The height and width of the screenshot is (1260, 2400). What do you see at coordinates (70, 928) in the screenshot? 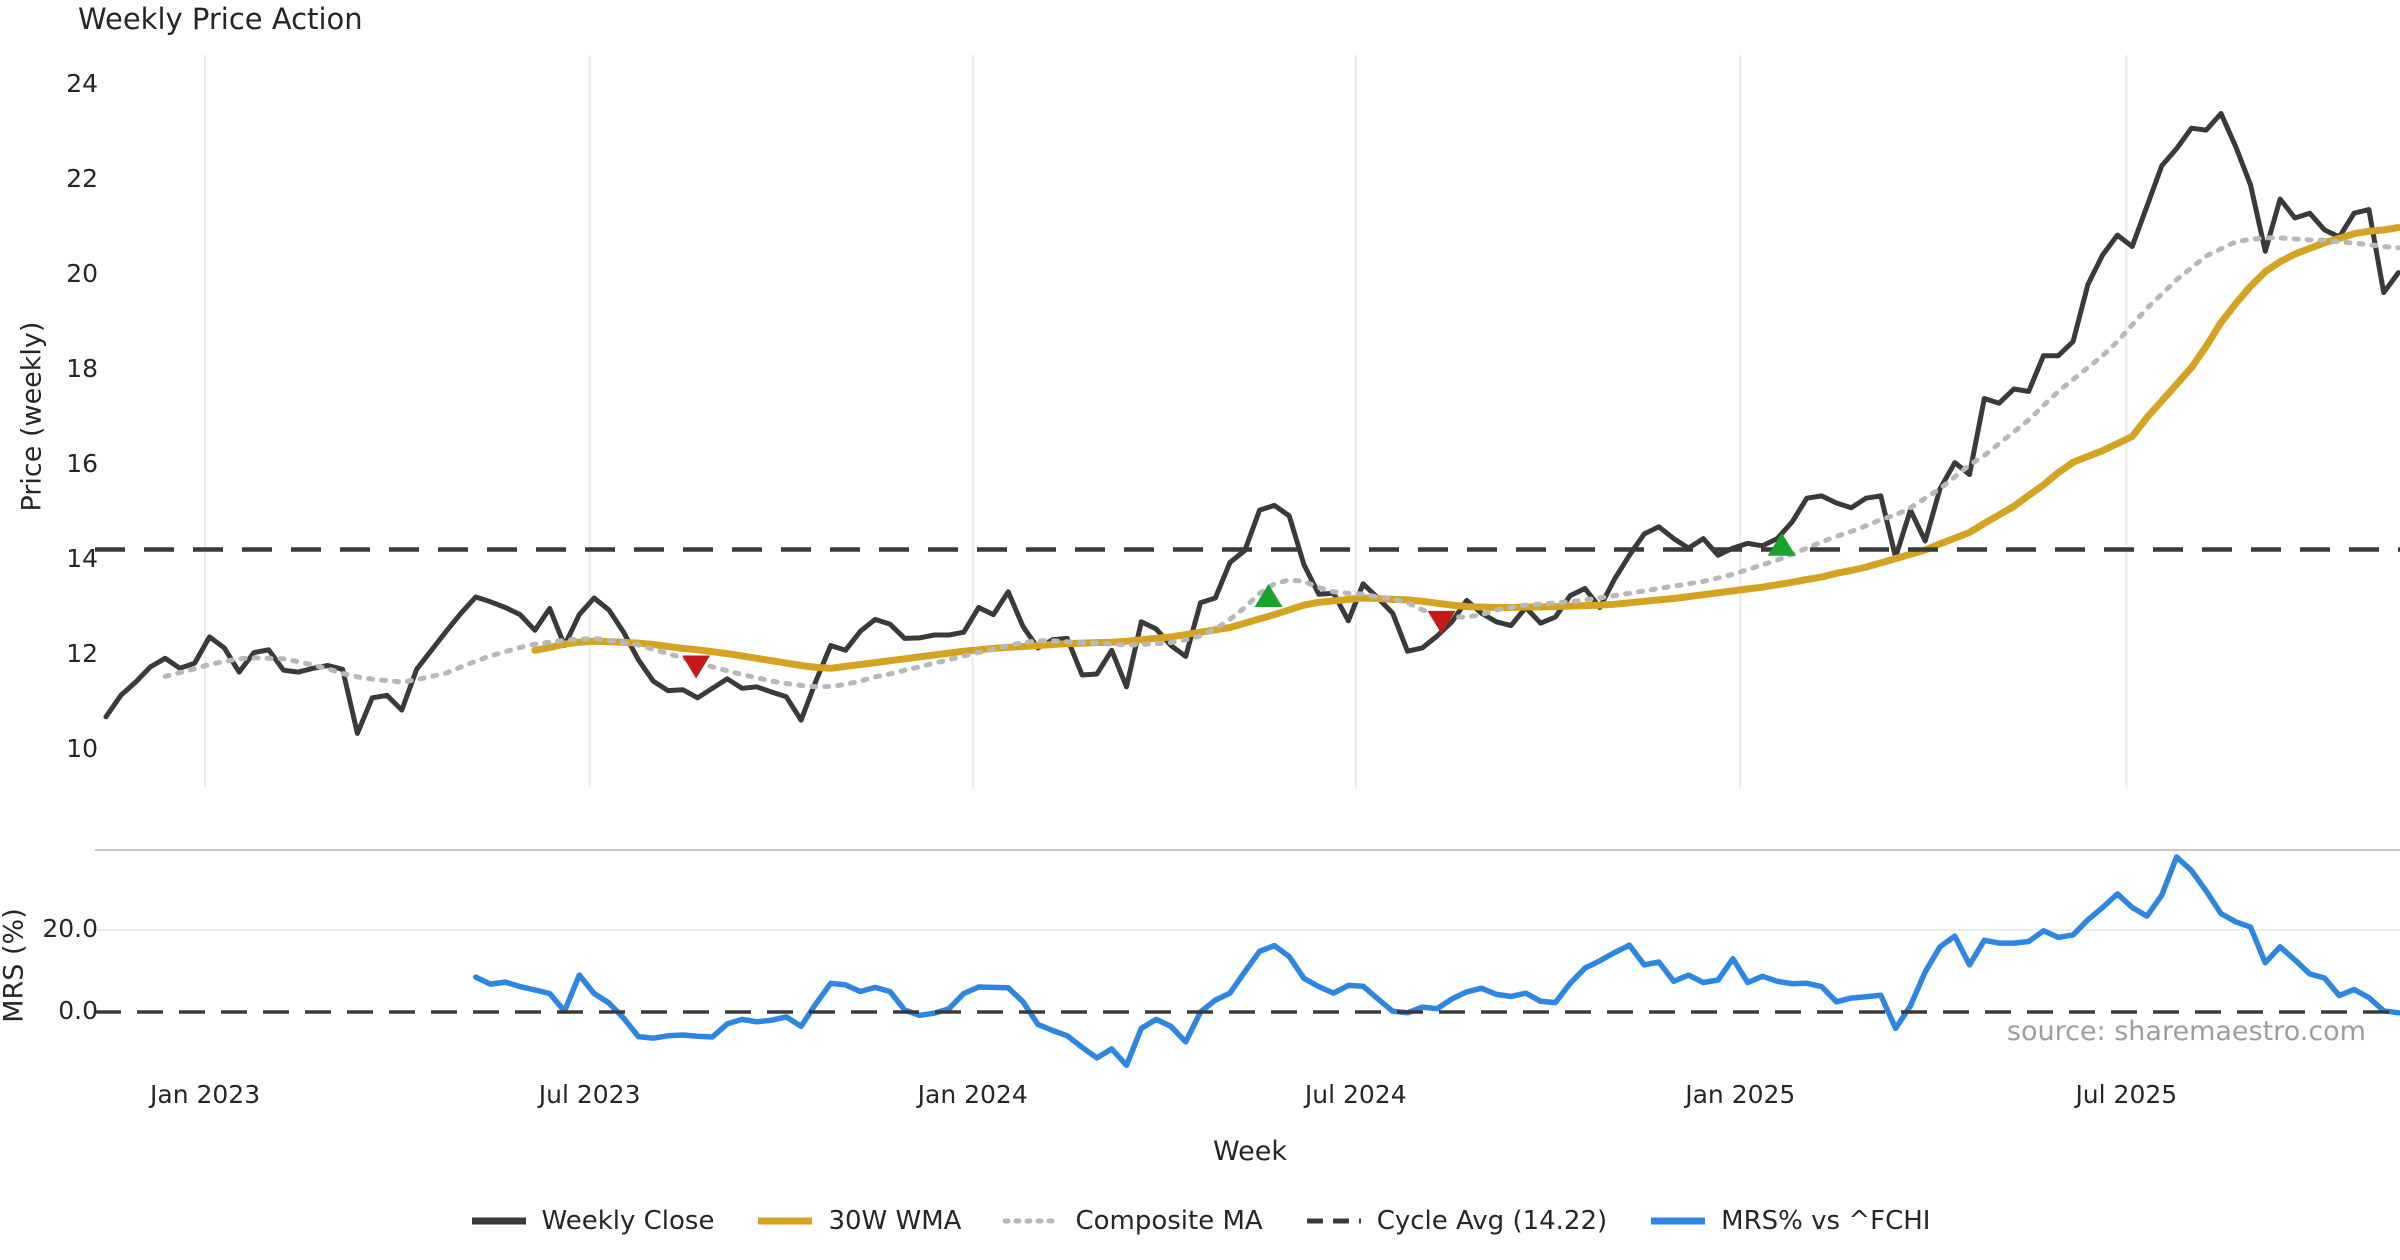
I see `mrs-ytick-label: 20.0` at bounding box center [70, 928].